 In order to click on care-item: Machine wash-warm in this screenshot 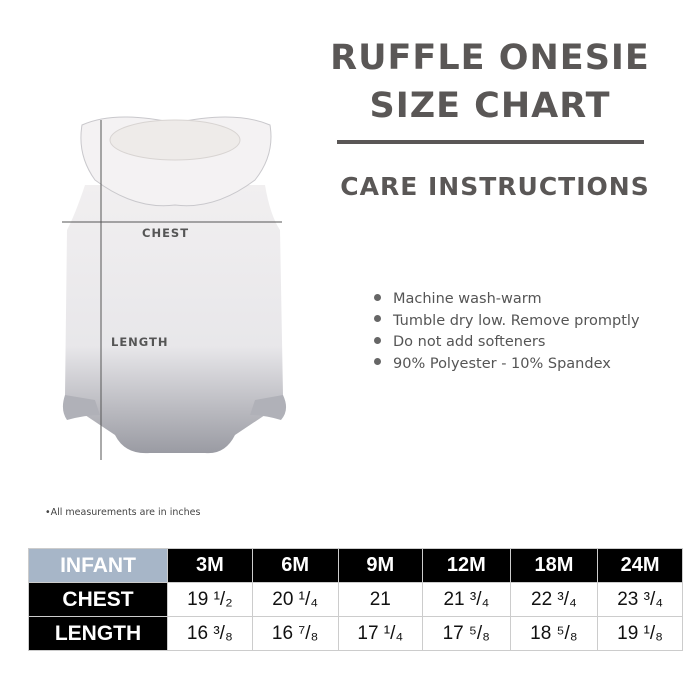, I will do `click(507, 300)`.